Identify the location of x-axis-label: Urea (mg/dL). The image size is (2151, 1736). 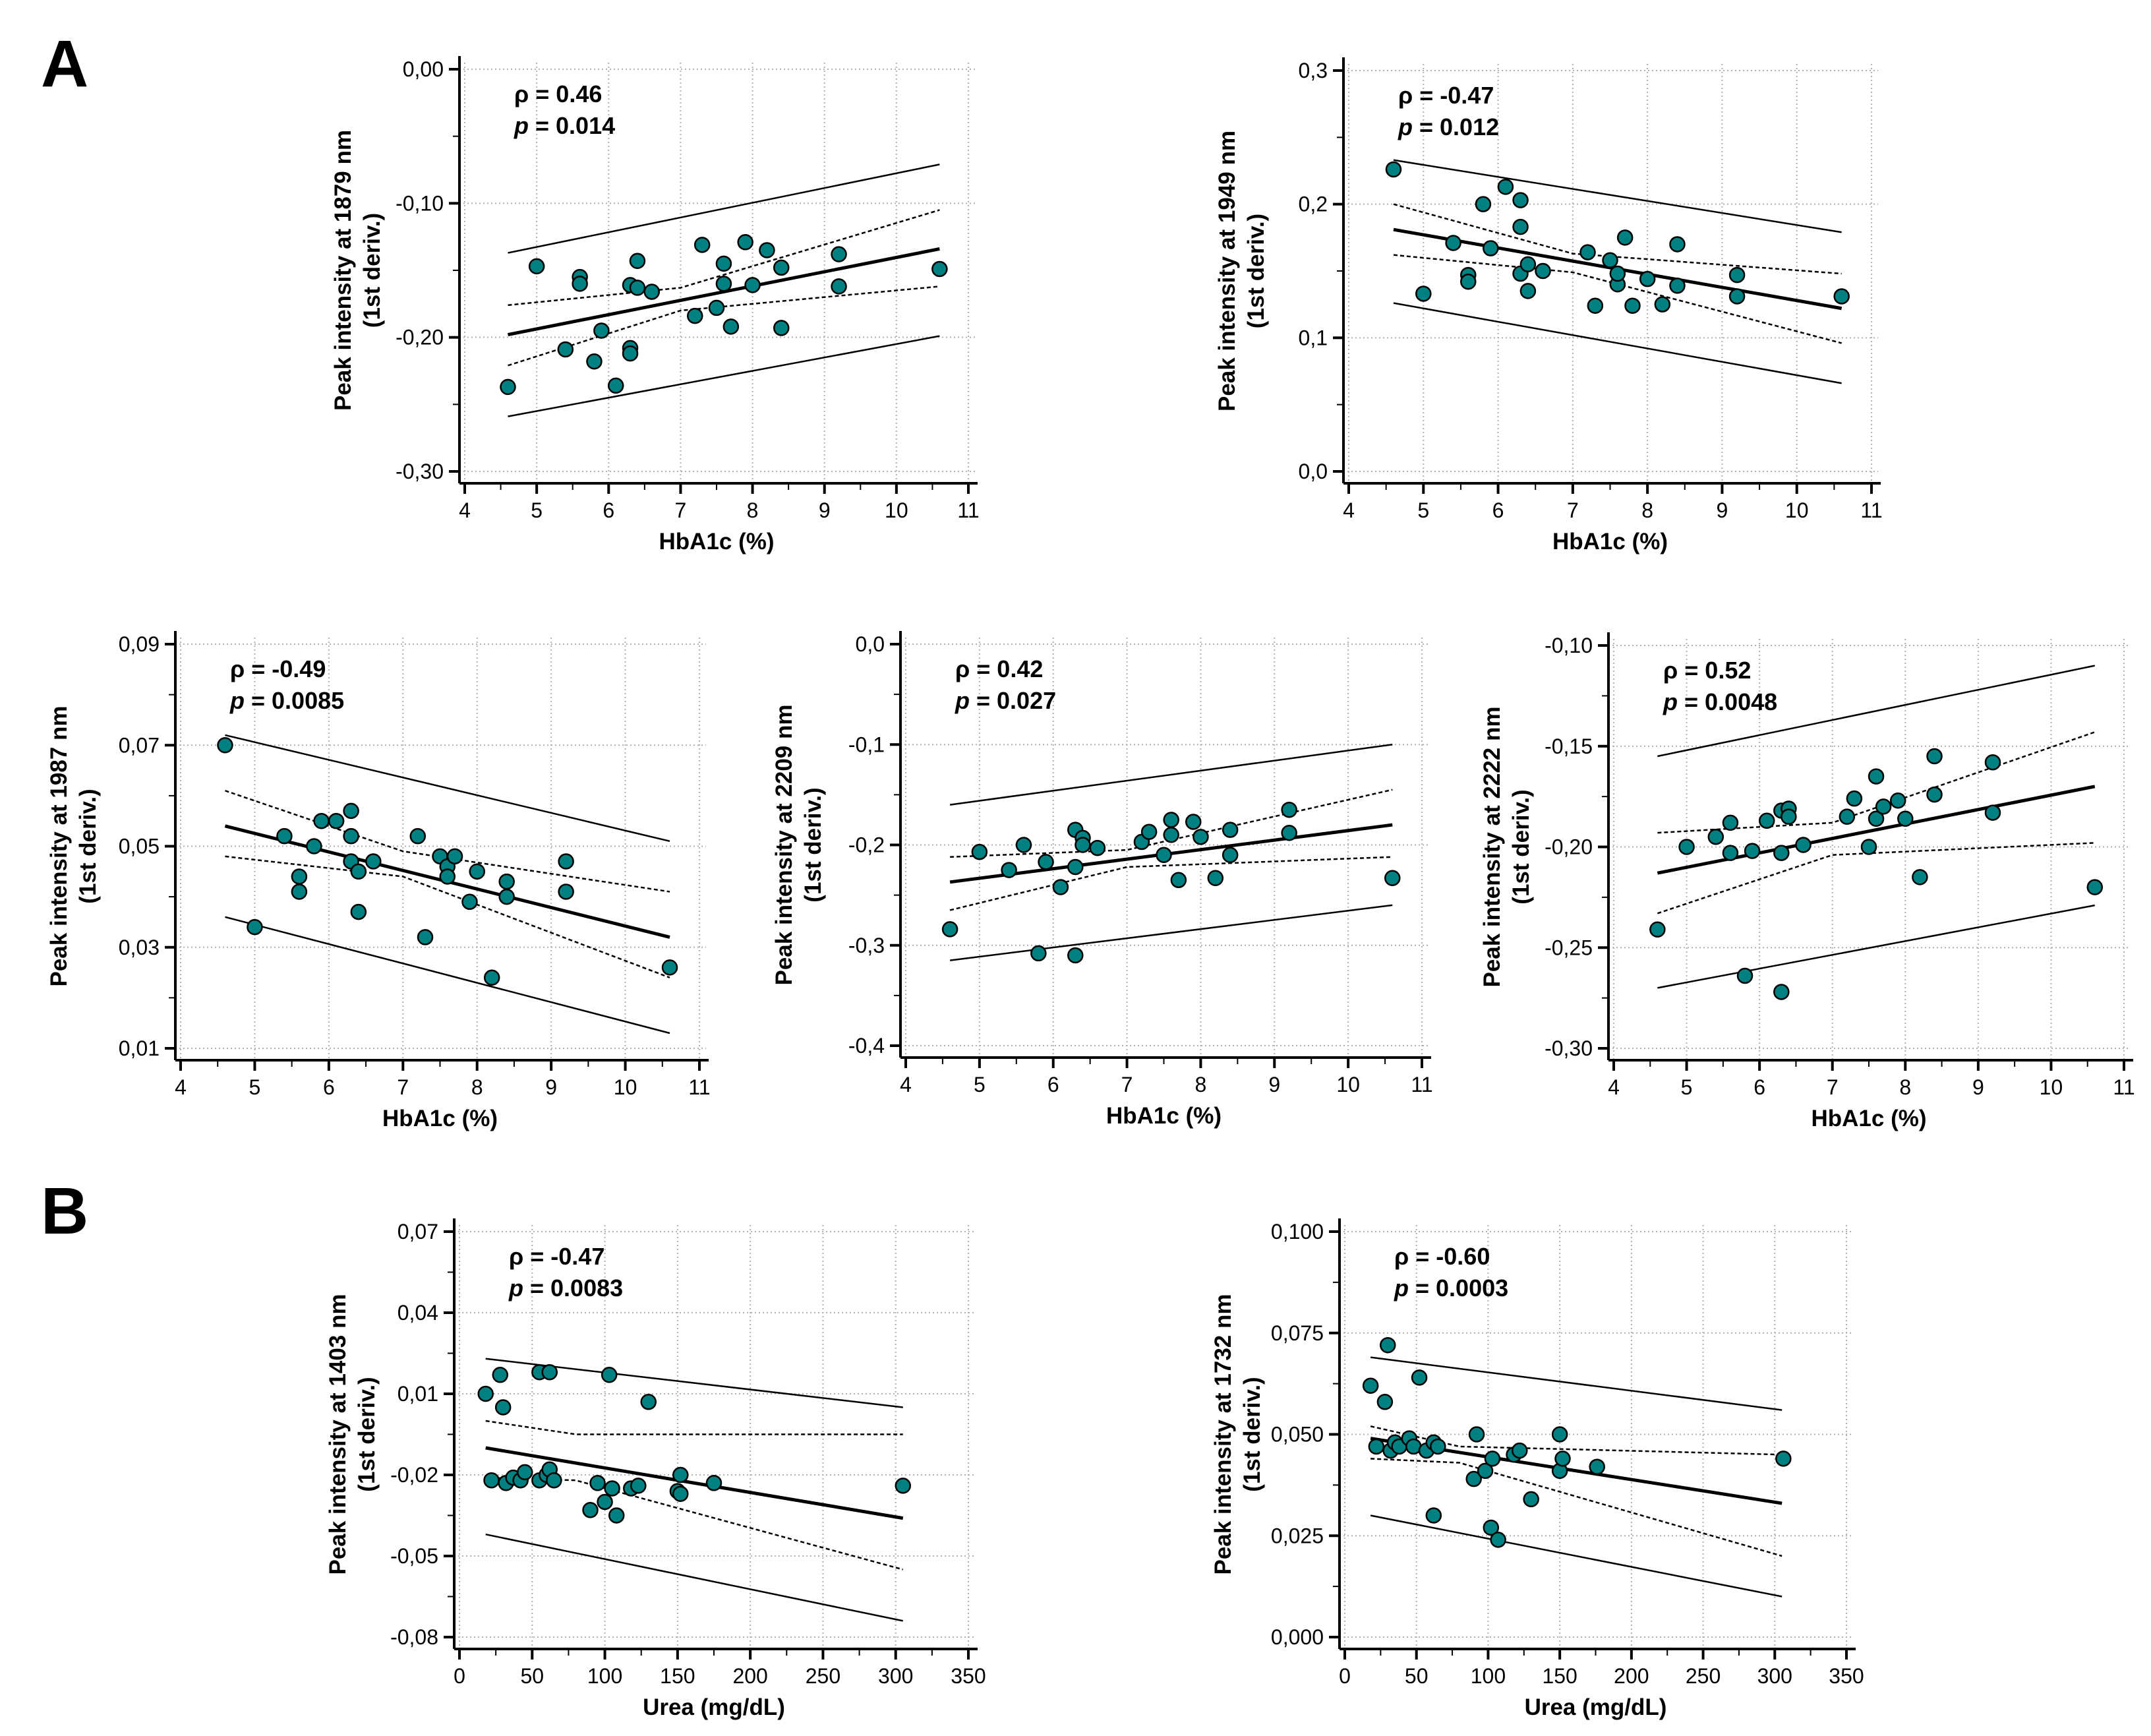
(1596, 1707).